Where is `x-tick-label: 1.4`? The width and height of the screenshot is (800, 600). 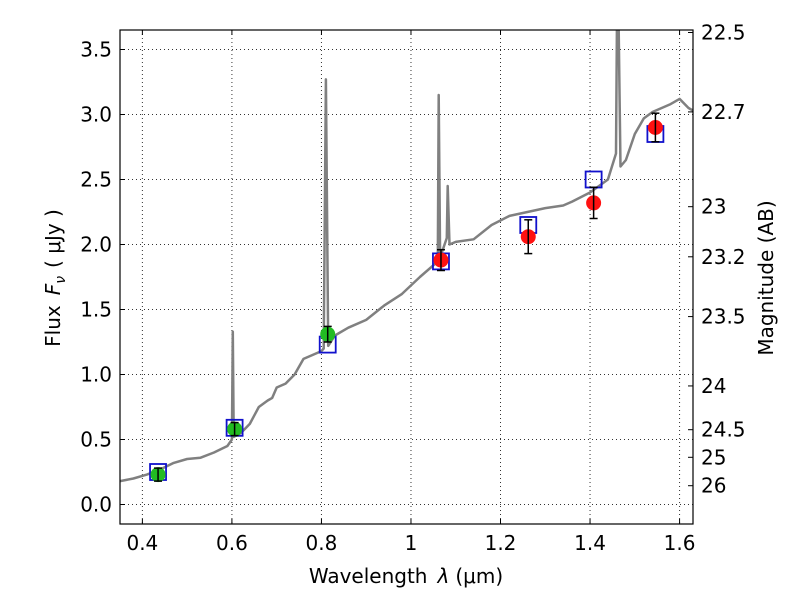 x-tick-label: 1.4 is located at coordinates (590, 543).